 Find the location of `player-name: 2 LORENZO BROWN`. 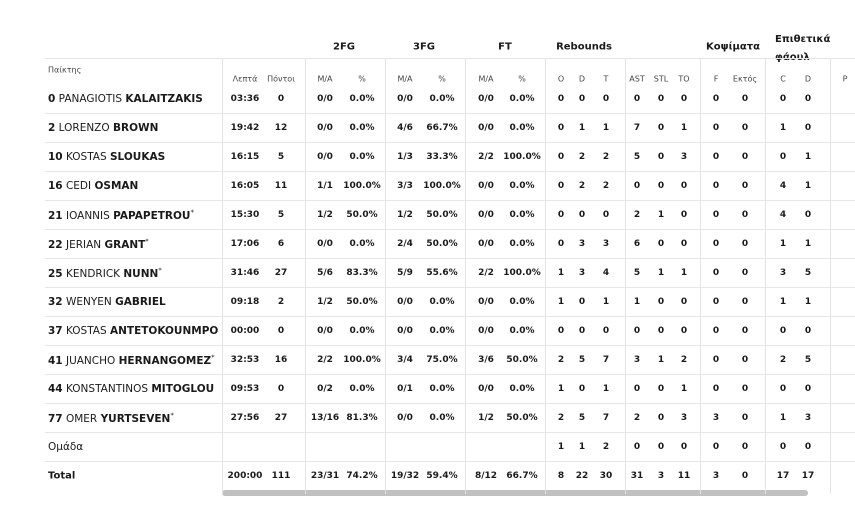

player-name: 2 LORENZO BROWN is located at coordinates (103, 128).